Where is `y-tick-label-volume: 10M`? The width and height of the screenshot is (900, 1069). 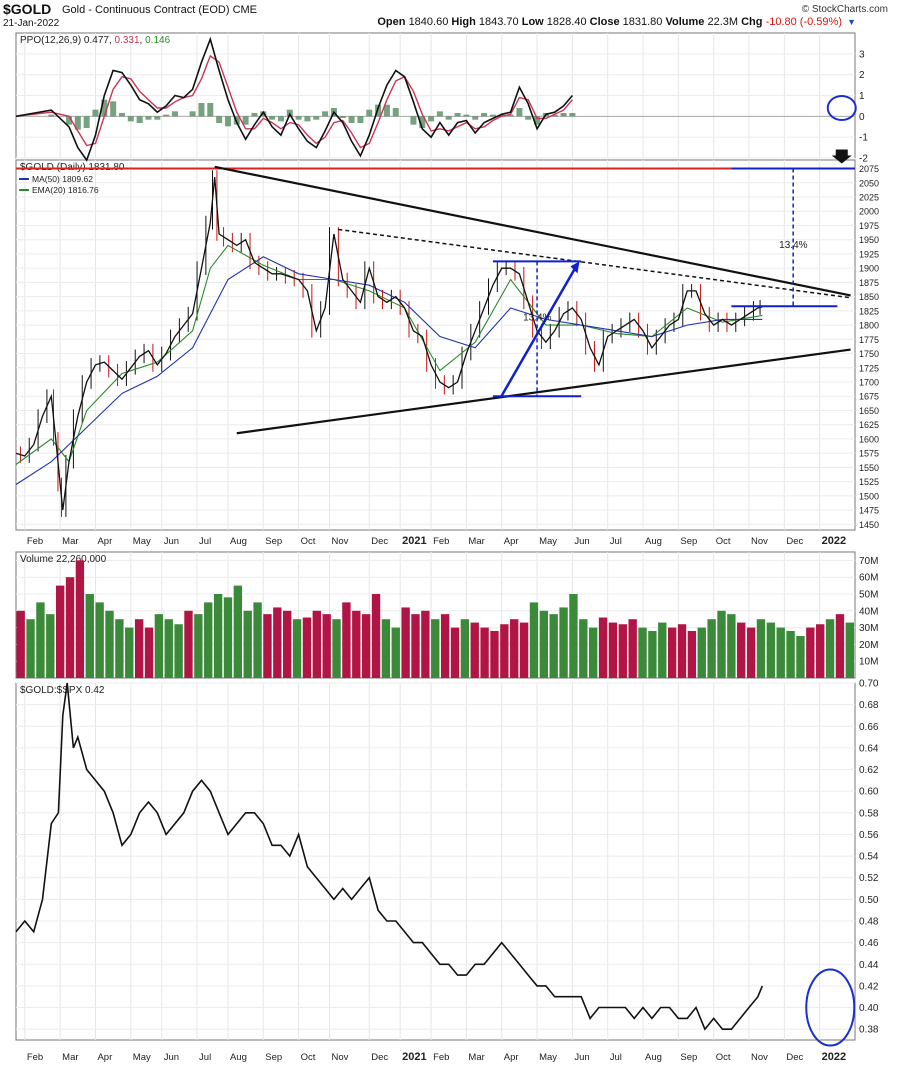 y-tick-label-volume: 10M is located at coordinates (868, 662).